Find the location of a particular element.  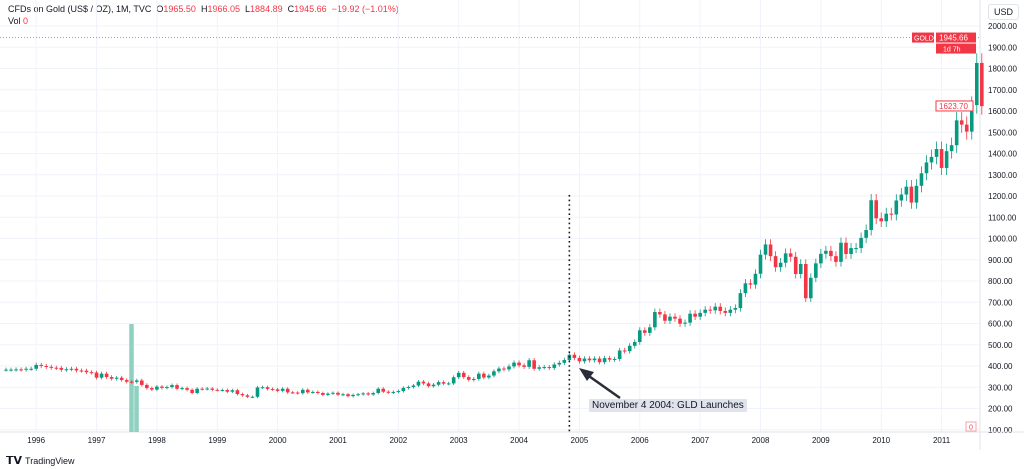

close-marker is located at coordinates (954, 106).